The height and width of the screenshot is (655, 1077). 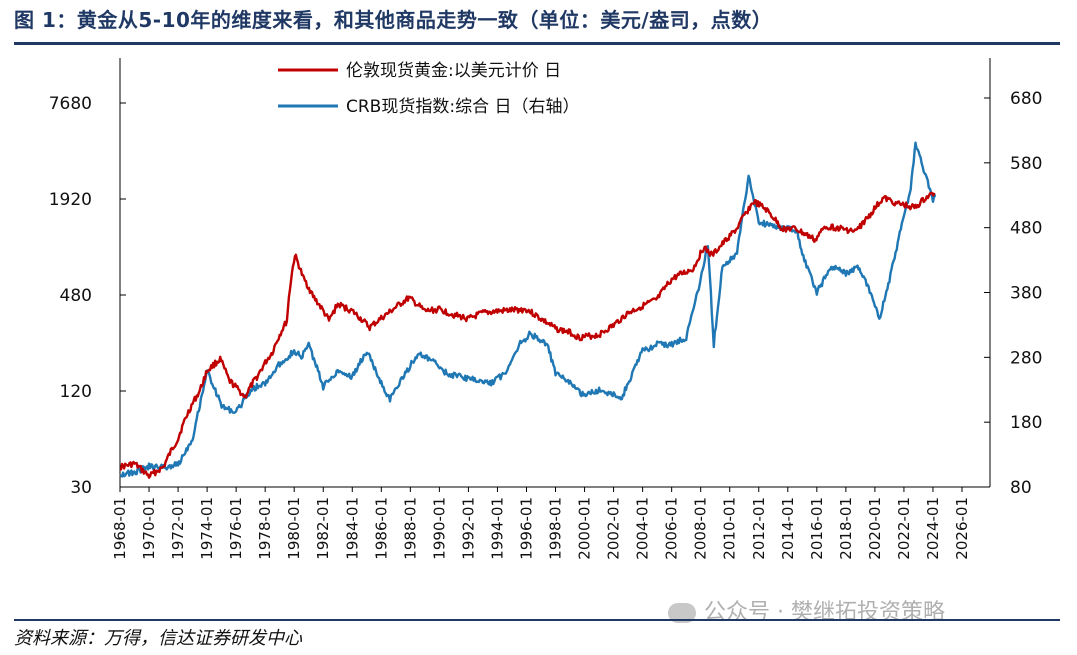 I want to click on legend-label-crb: CRB现货指数:综合 日（右轴）, so click(x=462, y=107).